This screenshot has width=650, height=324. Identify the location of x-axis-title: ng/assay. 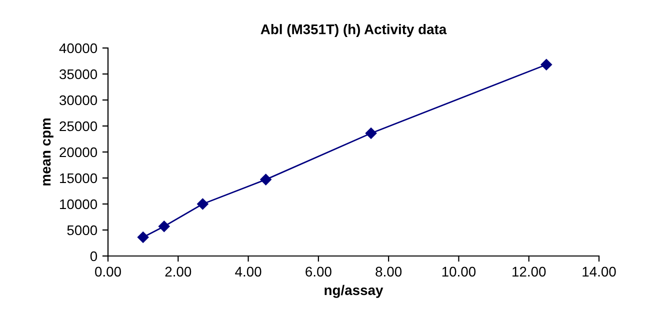
(354, 291).